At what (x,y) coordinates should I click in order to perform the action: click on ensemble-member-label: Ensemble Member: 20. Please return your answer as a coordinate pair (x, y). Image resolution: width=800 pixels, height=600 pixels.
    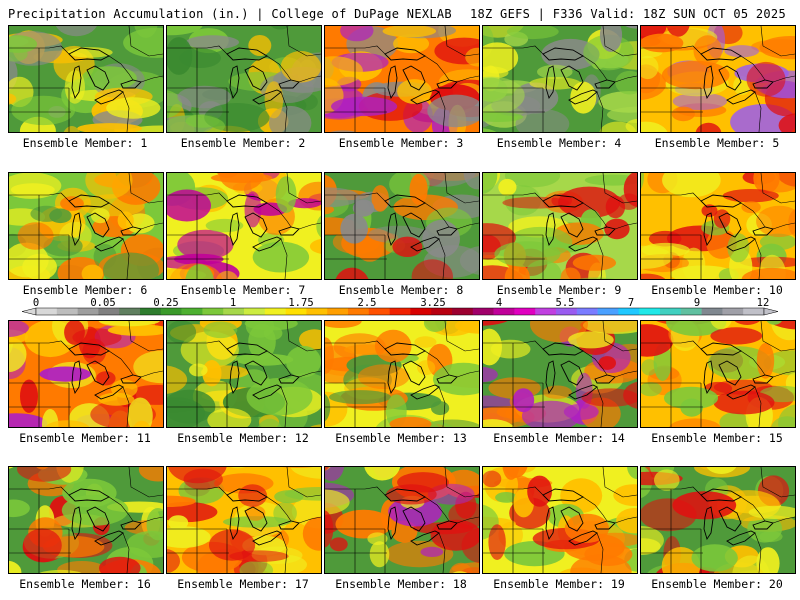
    Looking at the image, I should click on (717, 584).